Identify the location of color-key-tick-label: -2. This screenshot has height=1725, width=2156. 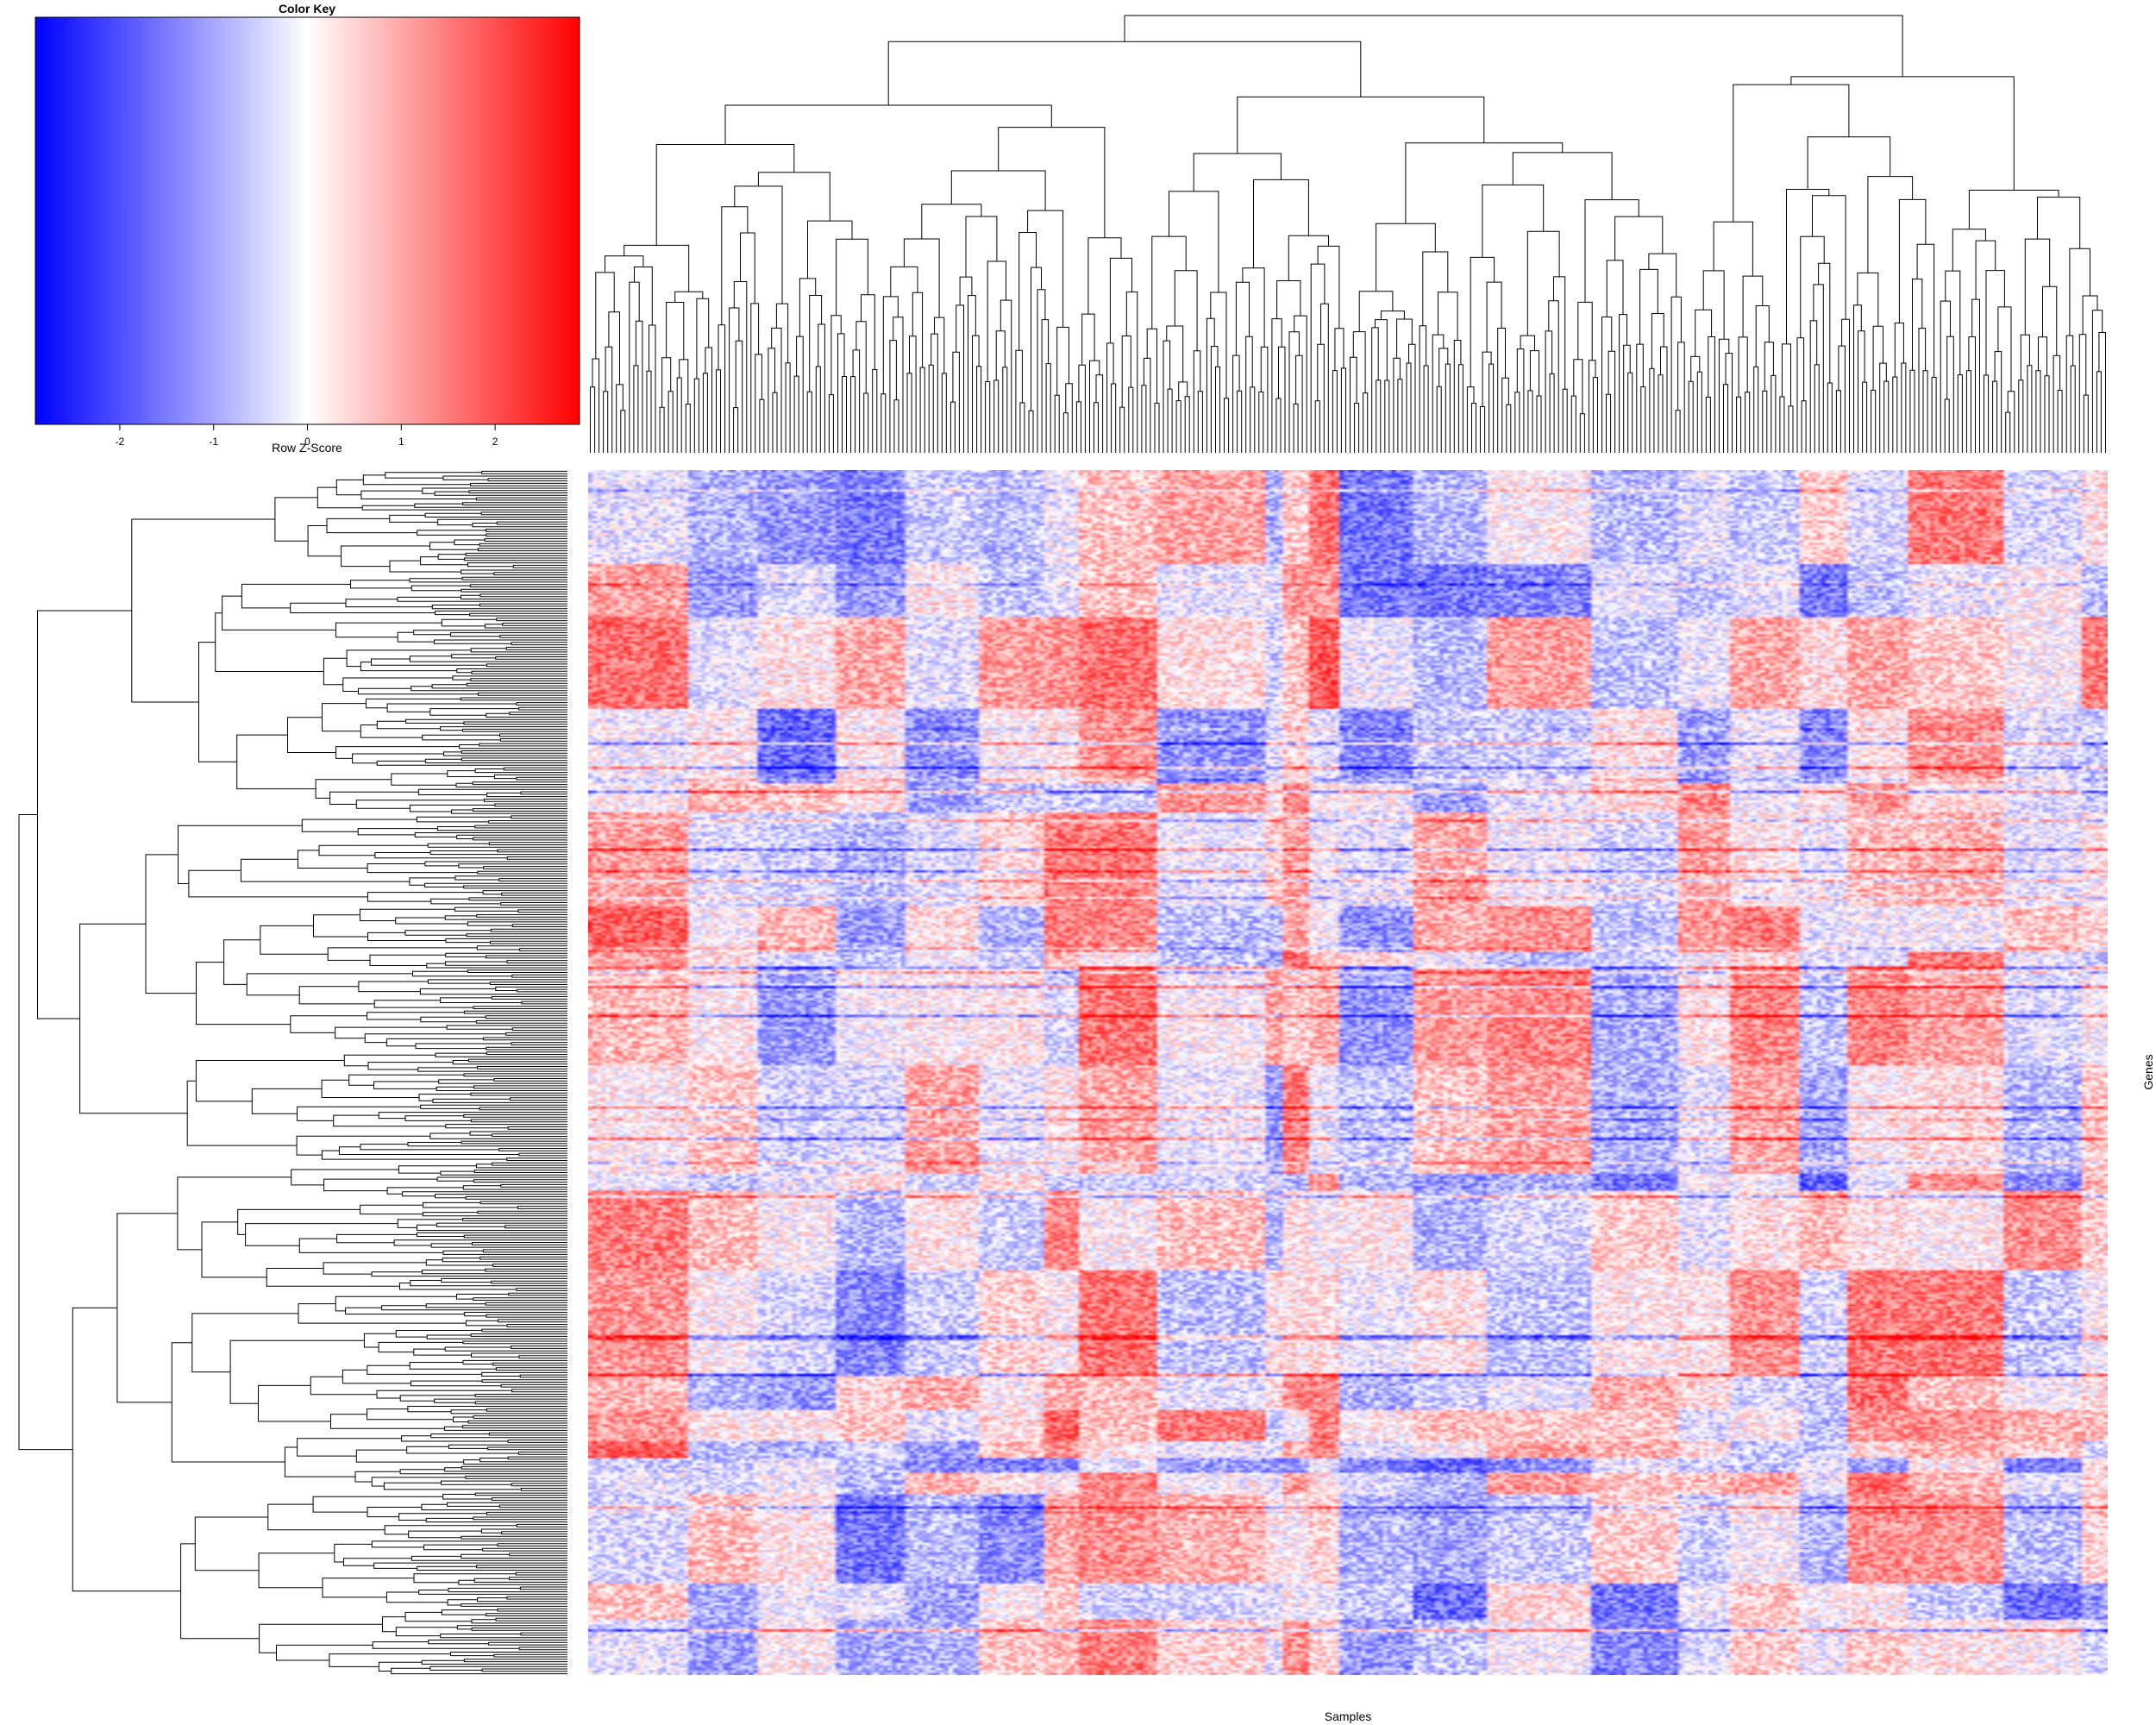
(120, 442).